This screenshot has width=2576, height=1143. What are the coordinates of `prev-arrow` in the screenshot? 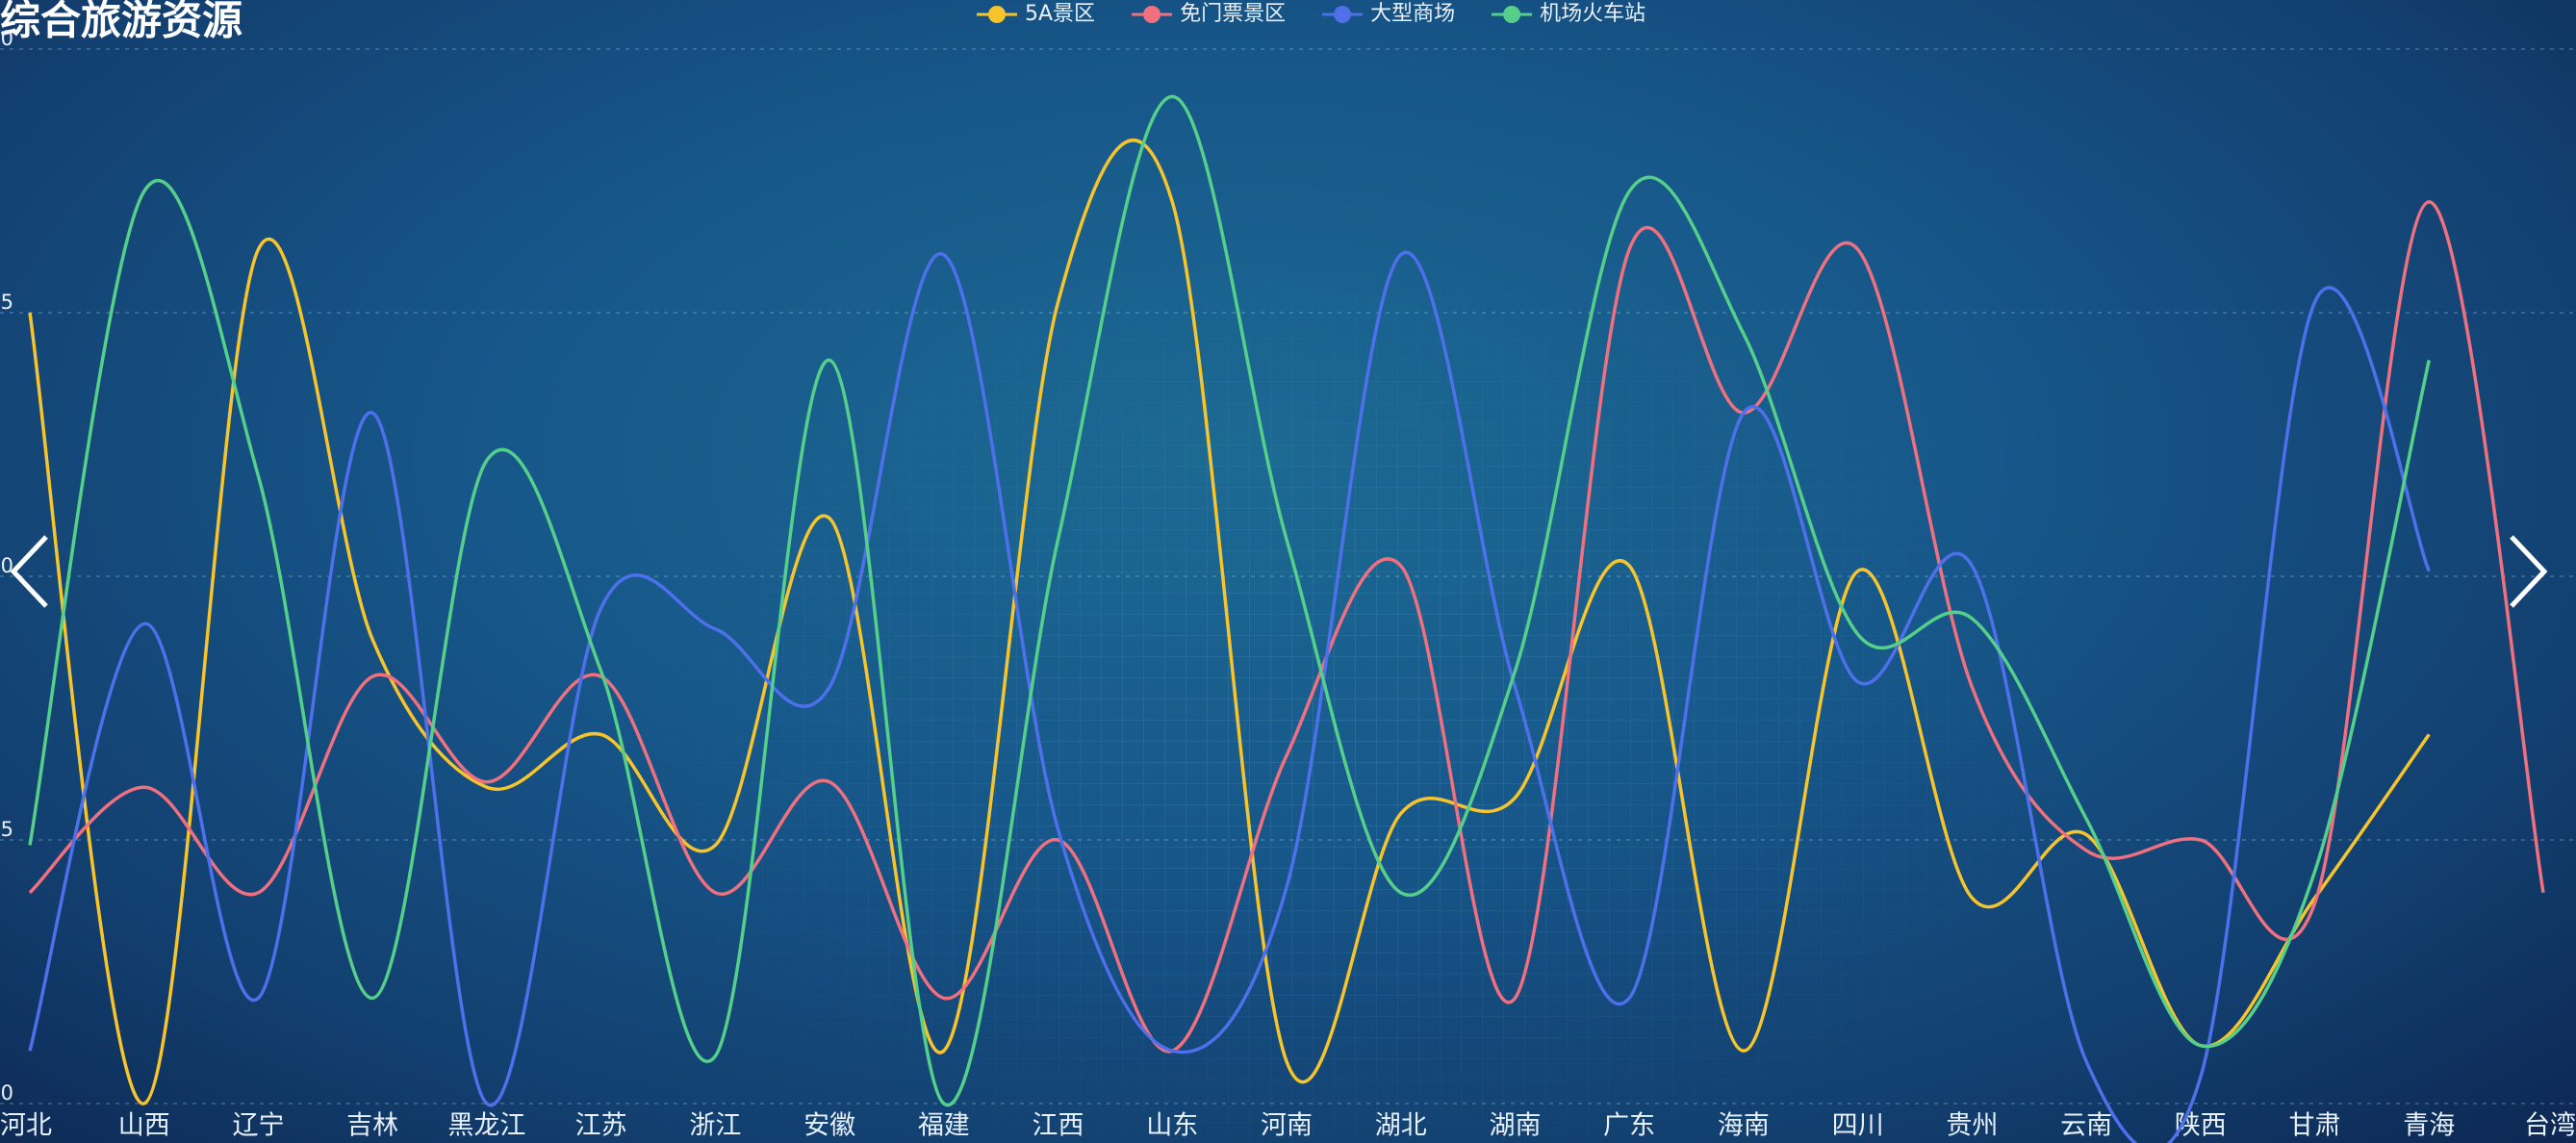 It's located at (29, 571).